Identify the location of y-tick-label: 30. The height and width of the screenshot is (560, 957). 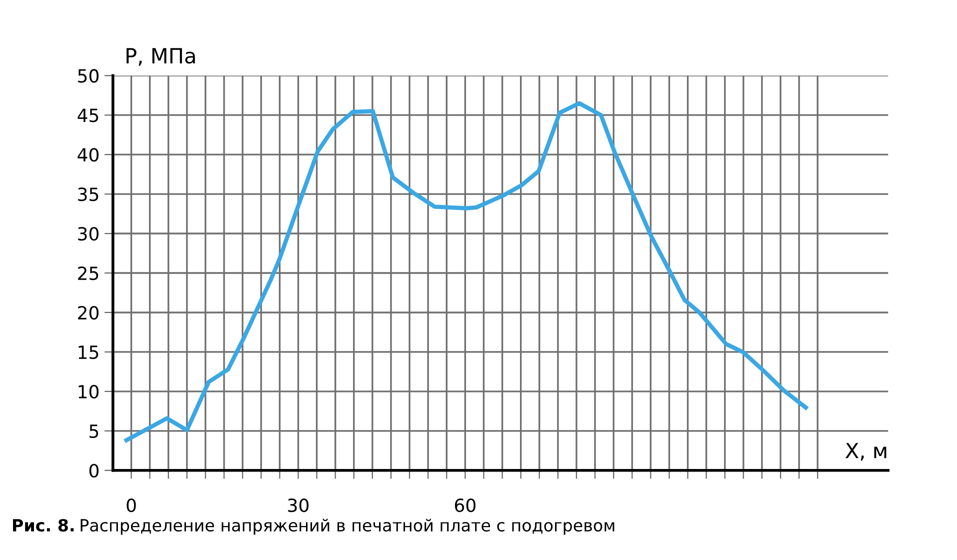
(88, 233).